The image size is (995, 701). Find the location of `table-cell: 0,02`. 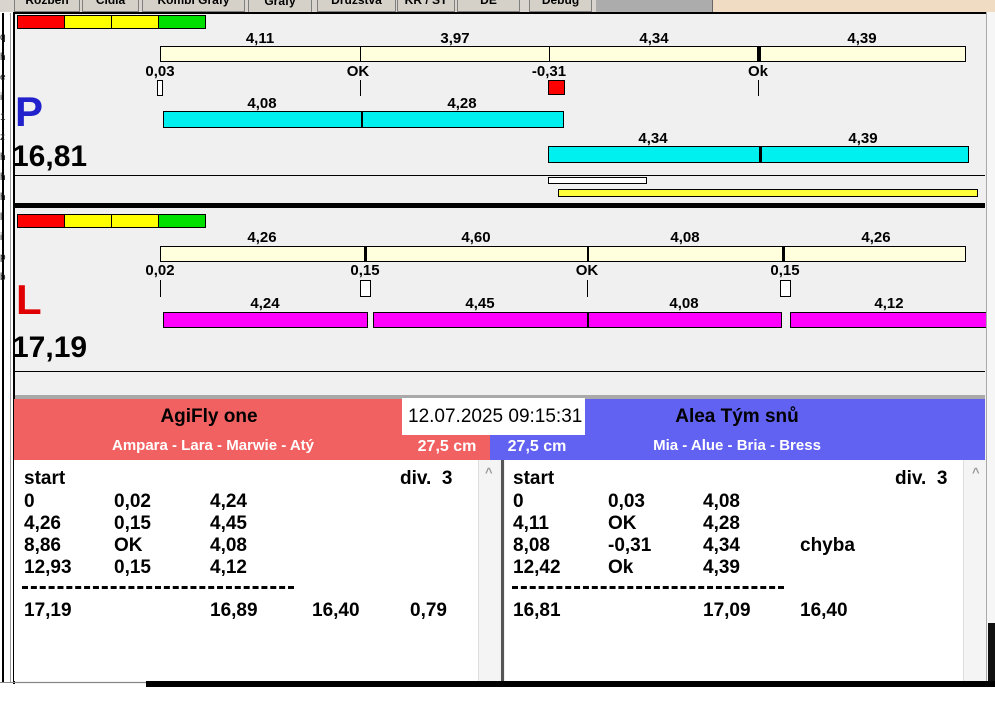

table-cell: 0,02 is located at coordinates (132, 501).